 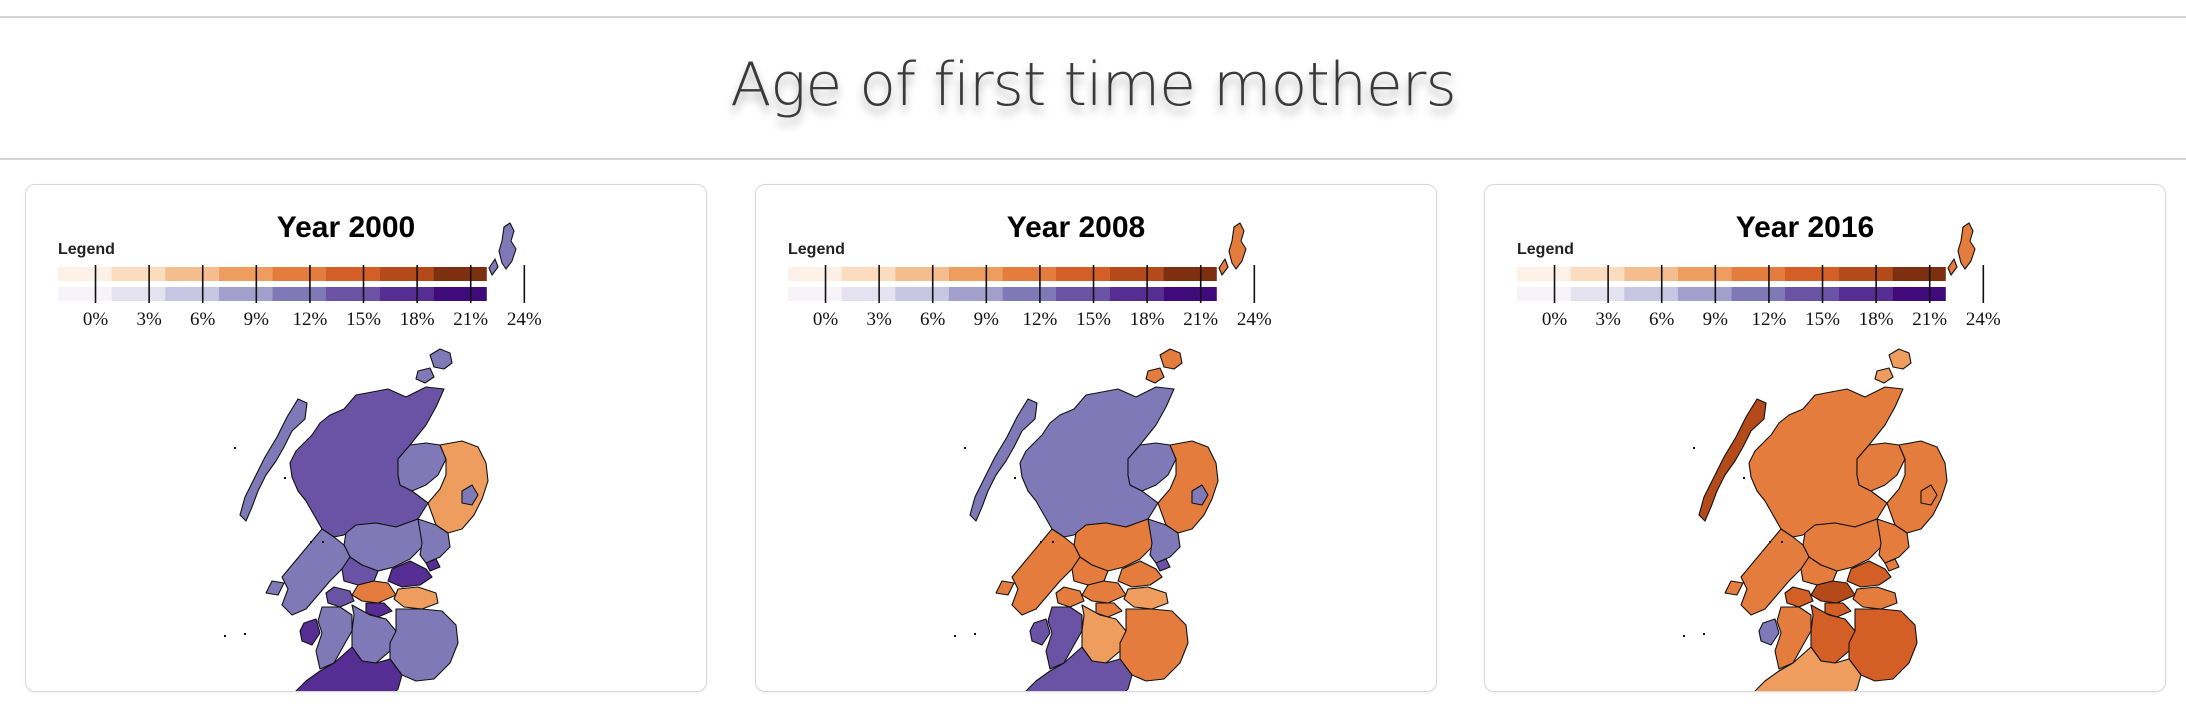 I want to click on top-divider, so click(x=1093, y=17).